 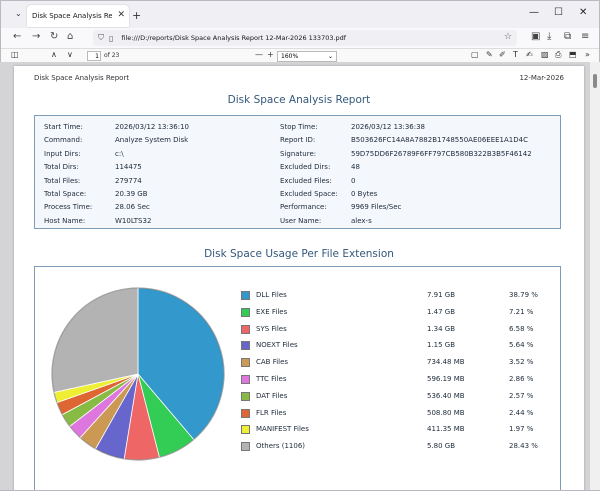 What do you see at coordinates (305, 167) in the screenshot?
I see `info-right-label: Excluded Dirs:` at bounding box center [305, 167].